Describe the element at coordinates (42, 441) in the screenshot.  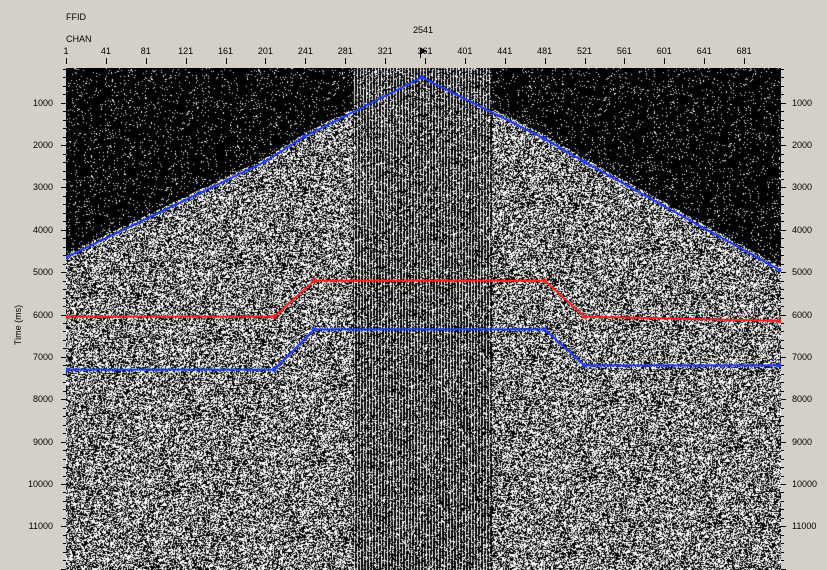
I see `time-tick-label-left: 9000` at that location.